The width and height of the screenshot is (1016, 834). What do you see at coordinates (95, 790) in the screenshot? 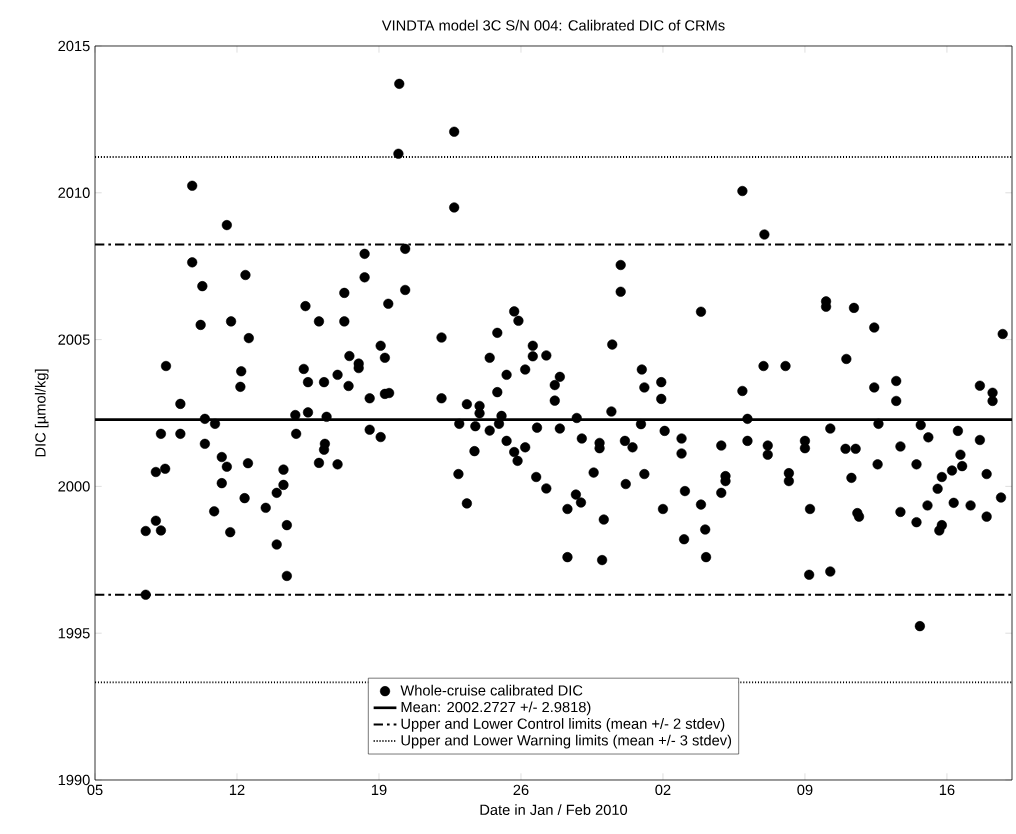
I see `x-tick-label: 05` at bounding box center [95, 790].